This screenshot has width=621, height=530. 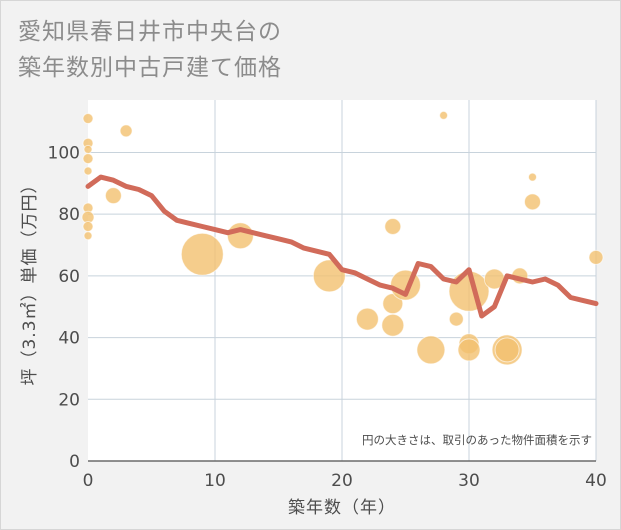 What do you see at coordinates (30, 280) in the screenshot?
I see `y-axis-label: 坪（3.3㎡）単価（万円）` at bounding box center [30, 280].